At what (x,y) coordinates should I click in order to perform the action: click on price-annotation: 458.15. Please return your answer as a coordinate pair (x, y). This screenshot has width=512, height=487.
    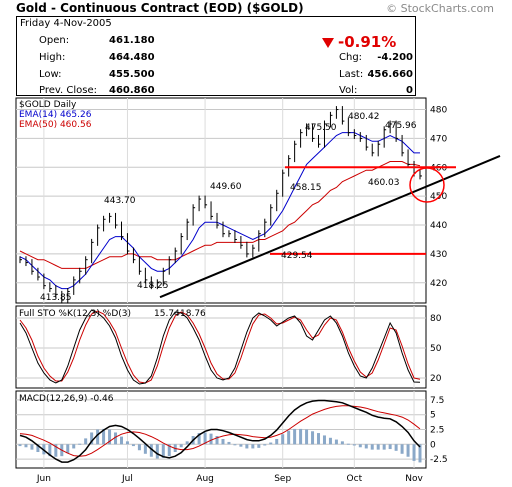
    Looking at the image, I should click on (306, 188).